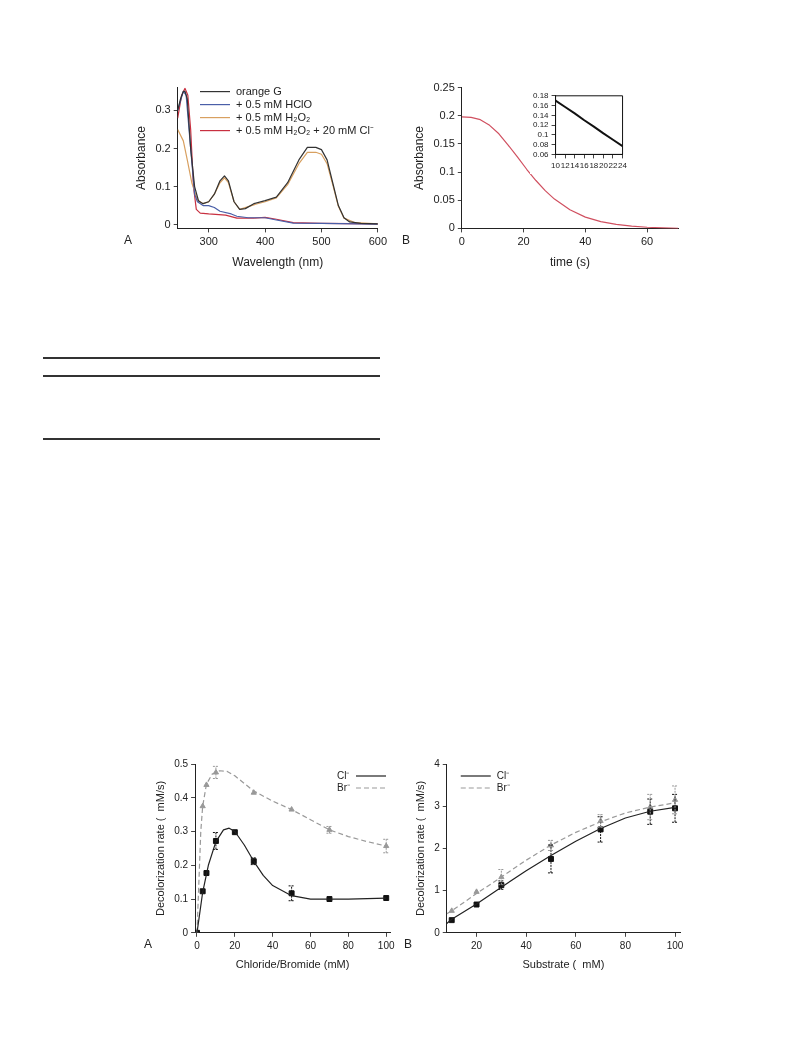 The width and height of the screenshot is (793, 1057). What do you see at coordinates (437, 763) in the screenshot?
I see `y-tick-label: 4` at bounding box center [437, 763].